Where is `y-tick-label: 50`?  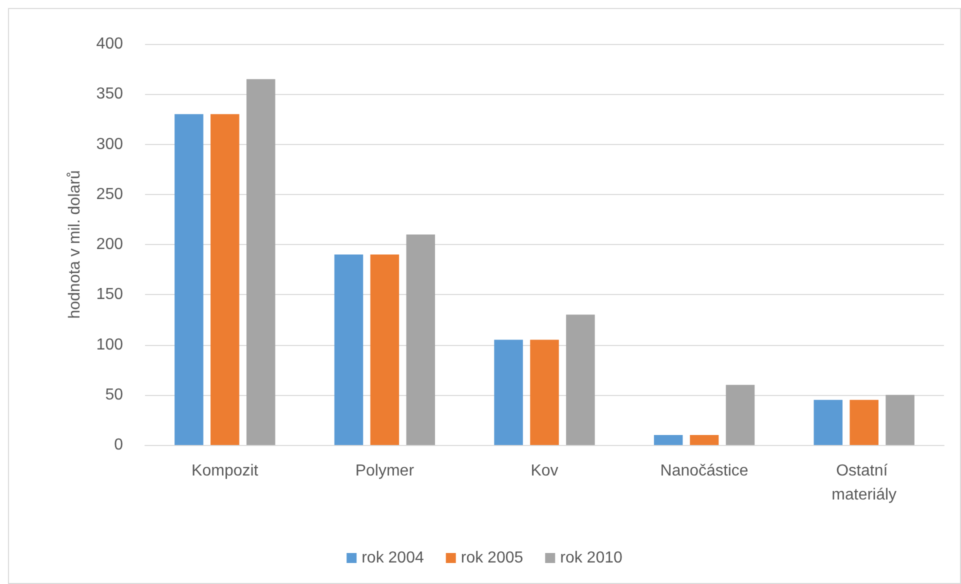
y-tick-label: 50 is located at coordinates (114, 395).